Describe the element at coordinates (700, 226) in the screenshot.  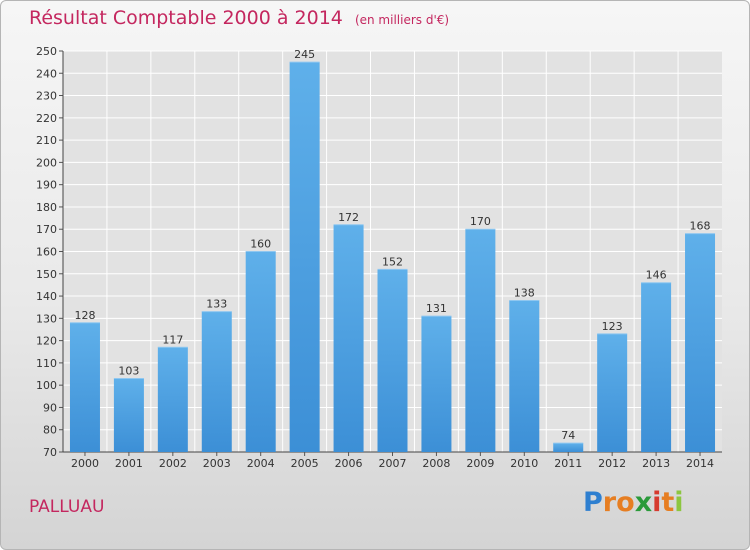
I see `bar-value-label: 168` at that location.